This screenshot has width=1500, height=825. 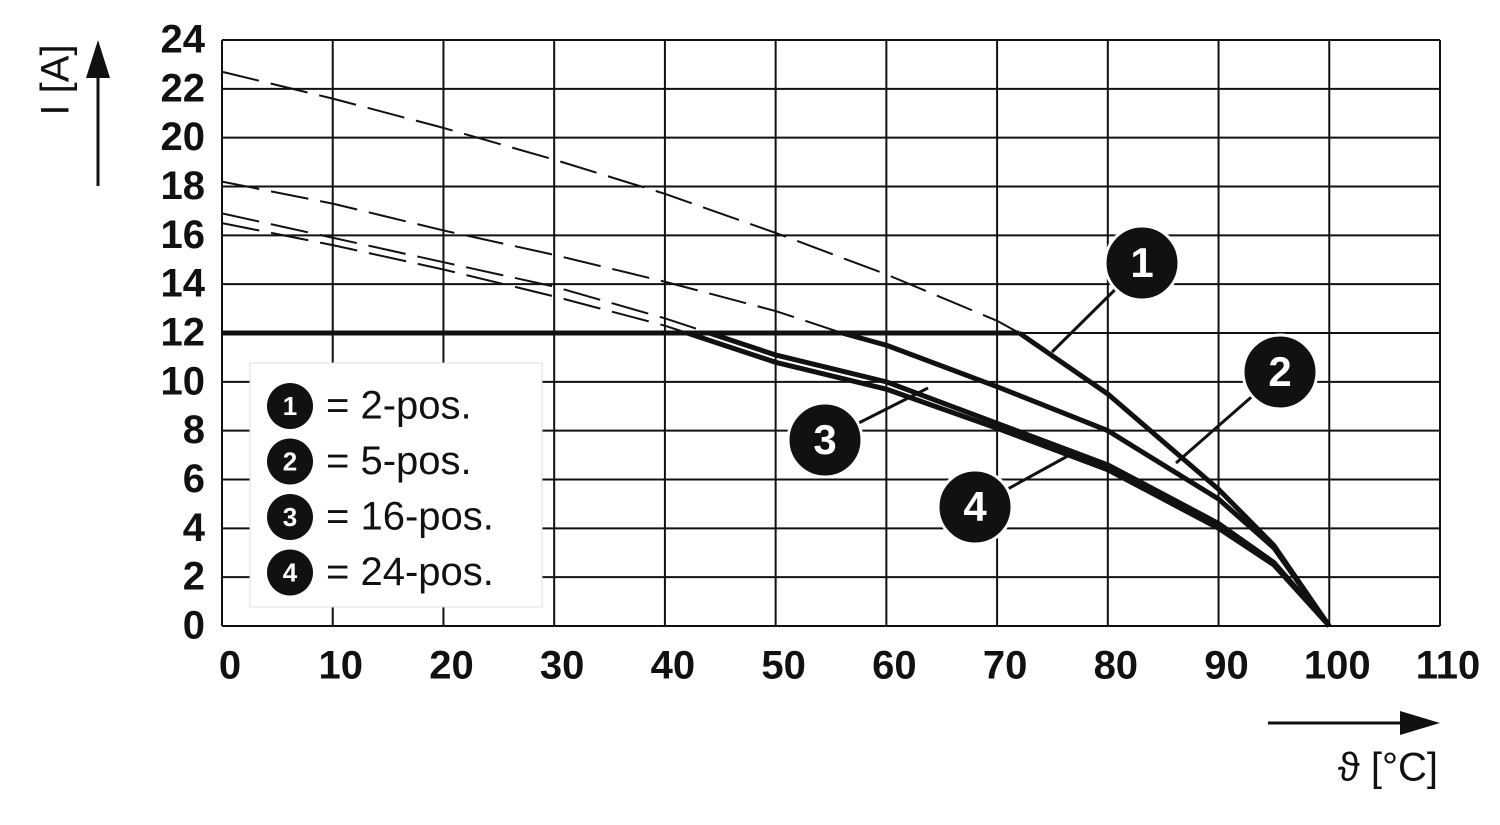 I want to click on y-arrow-head, so click(x=98, y=59).